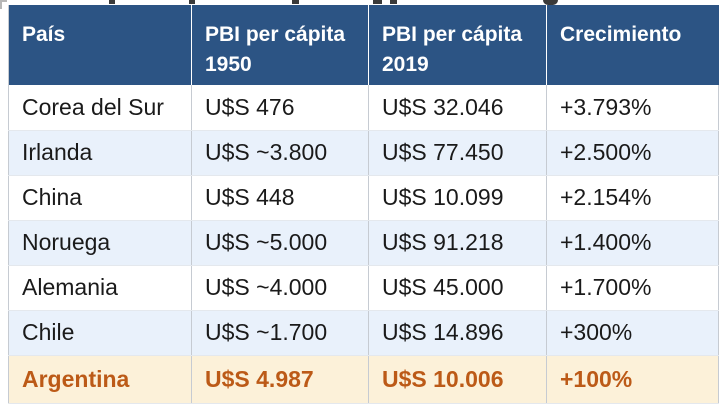  I want to click on cell-pbi-2019: U$S 32.046, so click(457, 108).